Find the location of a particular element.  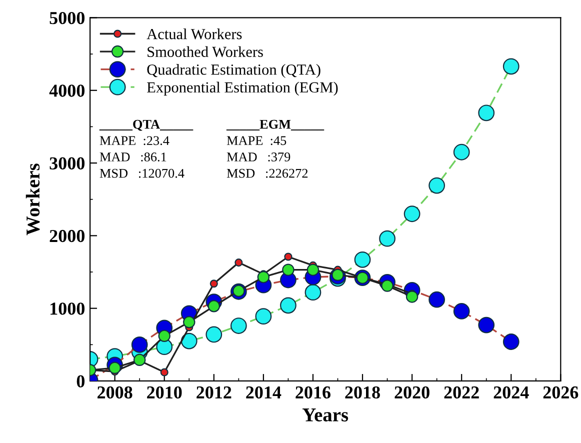

x-tick-label: 2024 is located at coordinates (511, 392).